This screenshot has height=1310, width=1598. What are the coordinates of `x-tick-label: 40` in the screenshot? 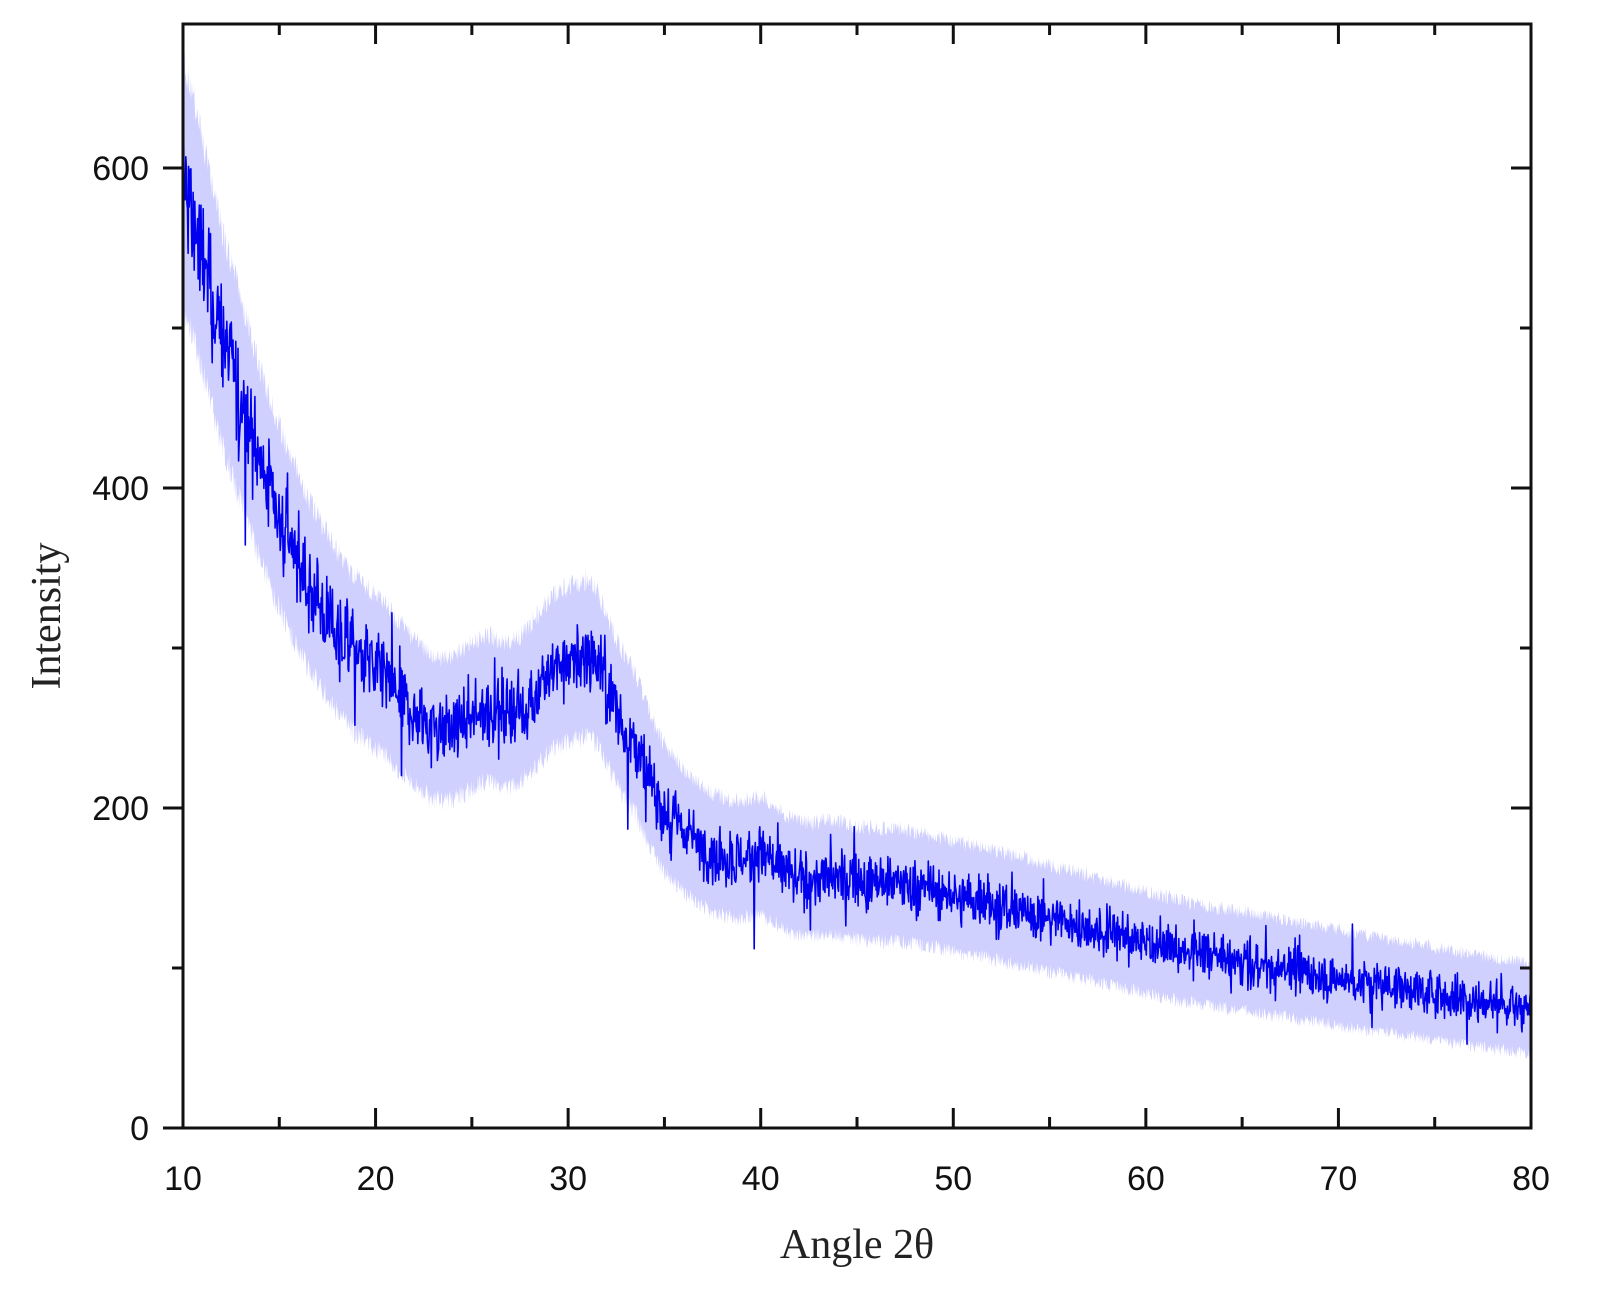 It's located at (761, 1179).